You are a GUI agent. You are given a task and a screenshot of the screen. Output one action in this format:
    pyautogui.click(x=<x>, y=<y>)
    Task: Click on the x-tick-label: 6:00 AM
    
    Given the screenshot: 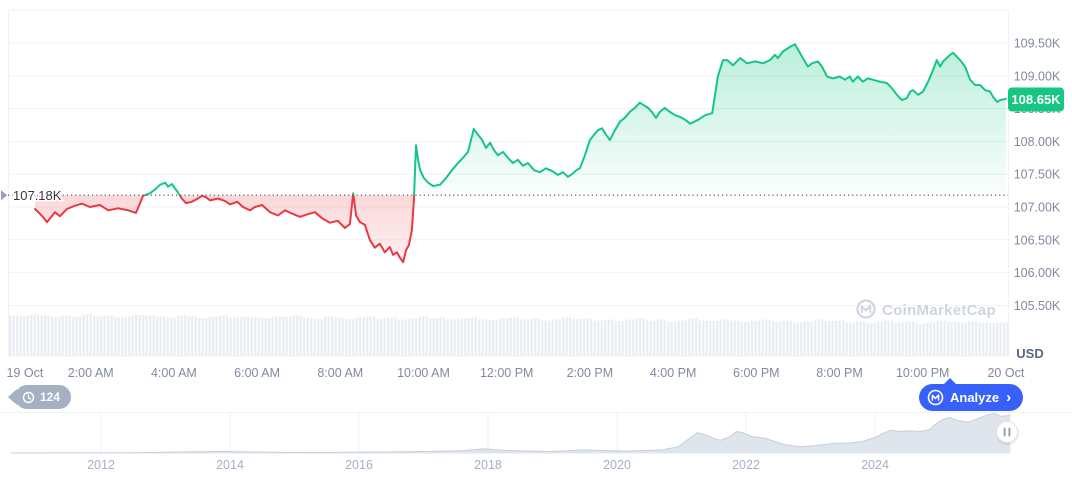 What is the action you would take?
    pyautogui.click(x=257, y=373)
    